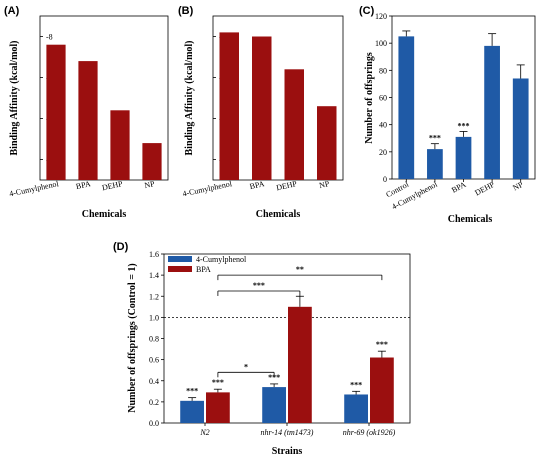 This screenshot has width=550, height=459. I want to click on bracket-label: *, so click(246, 366).